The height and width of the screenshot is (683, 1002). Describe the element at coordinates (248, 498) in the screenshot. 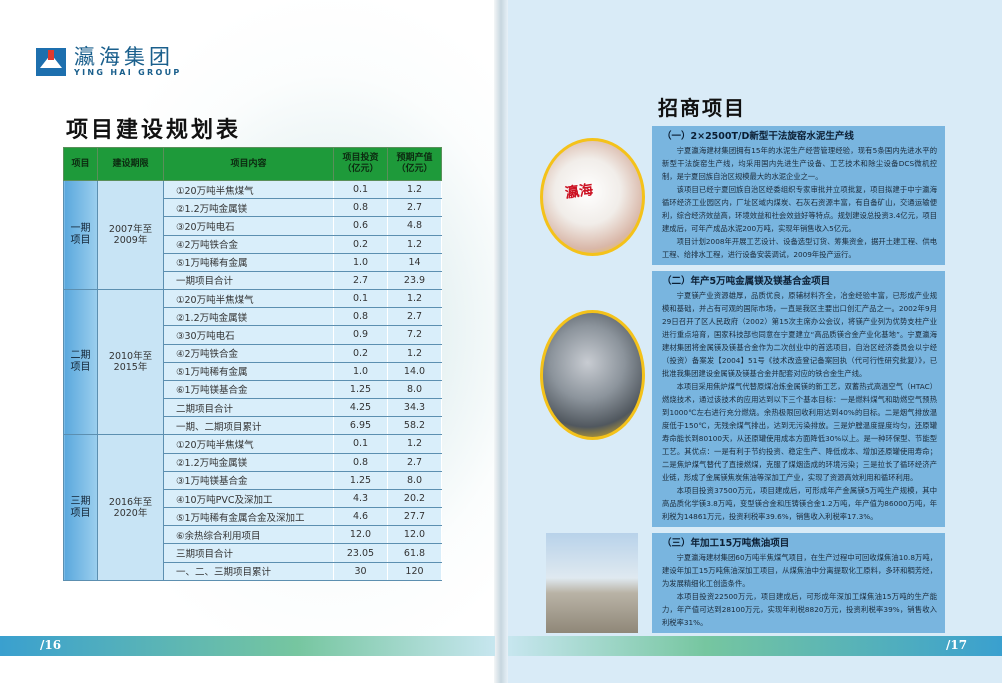

I see `project-content-cell: ④10万吨PVC及深加工` at that location.